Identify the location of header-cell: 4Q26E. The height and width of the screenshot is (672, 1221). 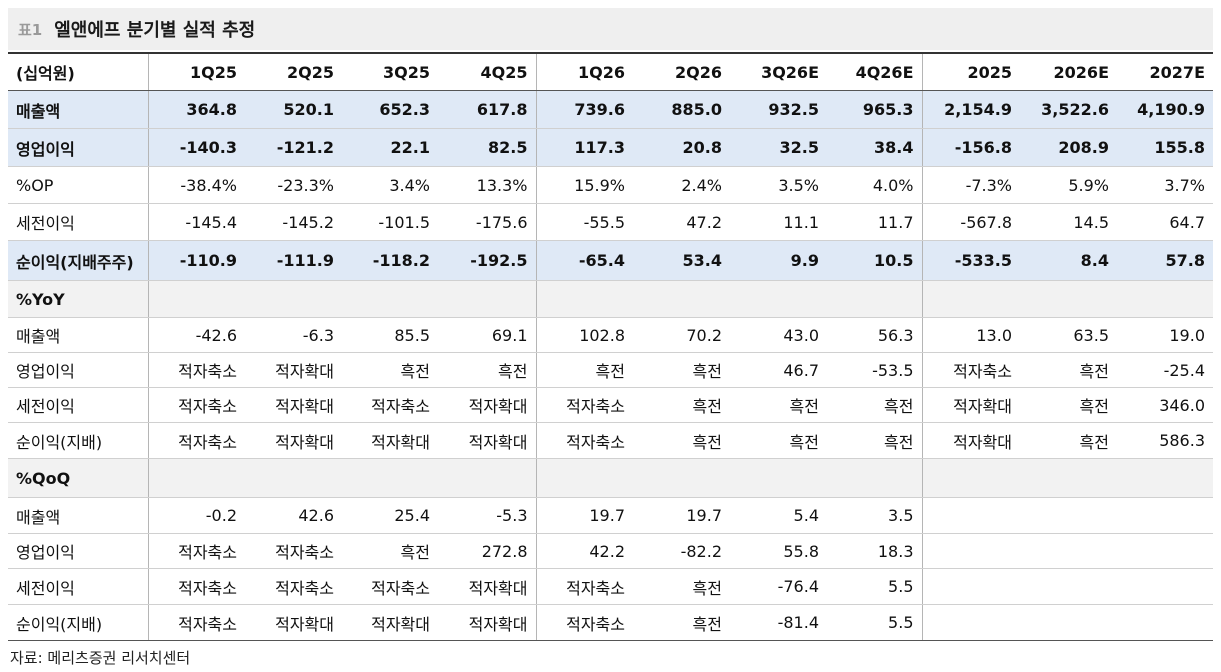
(874, 71).